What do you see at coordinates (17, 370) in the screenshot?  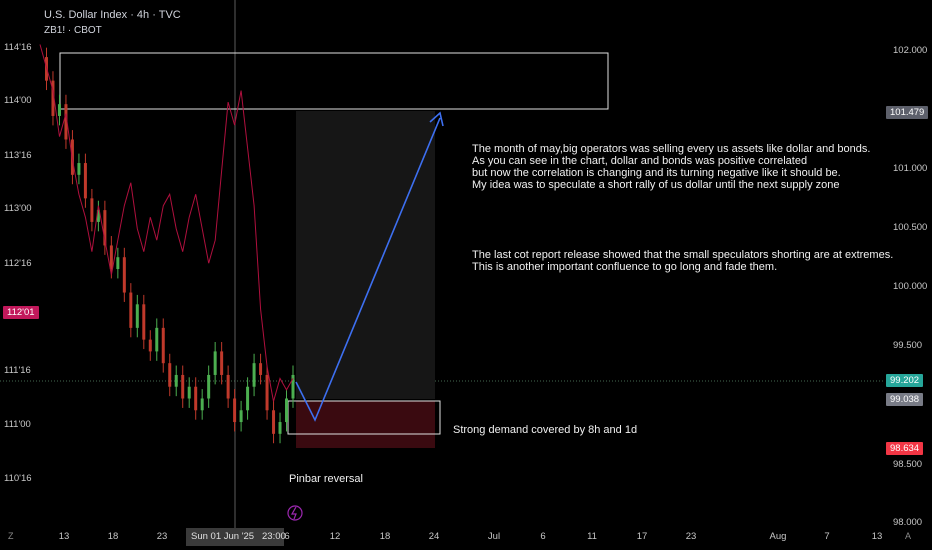 I see `left-axis-tick: 111'16` at bounding box center [17, 370].